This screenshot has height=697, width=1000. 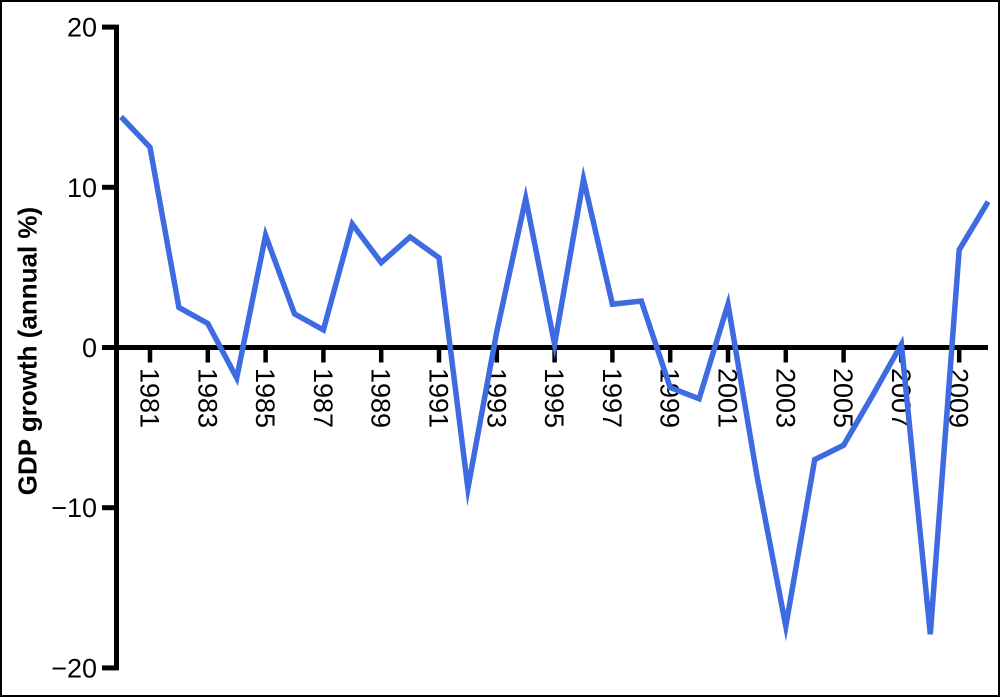 I want to click on x-tick-label: 1981, so click(x=150, y=398).